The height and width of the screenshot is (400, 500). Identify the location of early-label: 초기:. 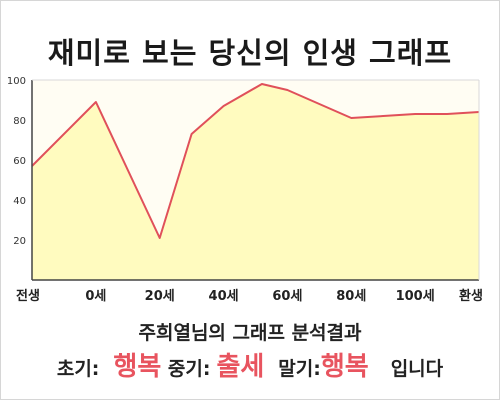
(78, 369).